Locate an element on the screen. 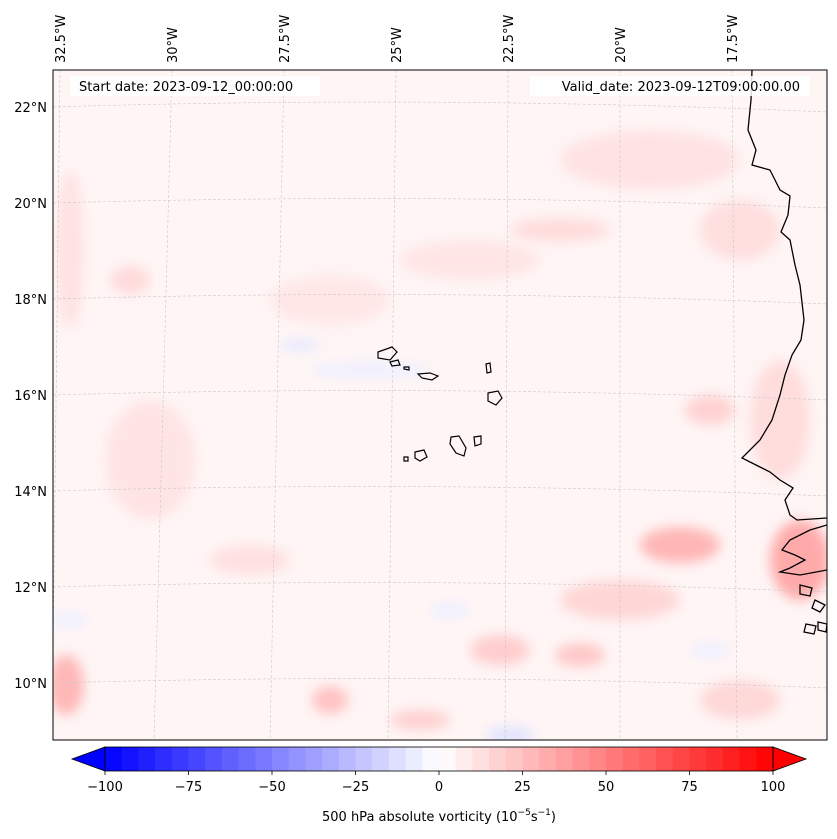 This screenshot has height=839, width=837. lon-label: 25°W is located at coordinates (397, 45).